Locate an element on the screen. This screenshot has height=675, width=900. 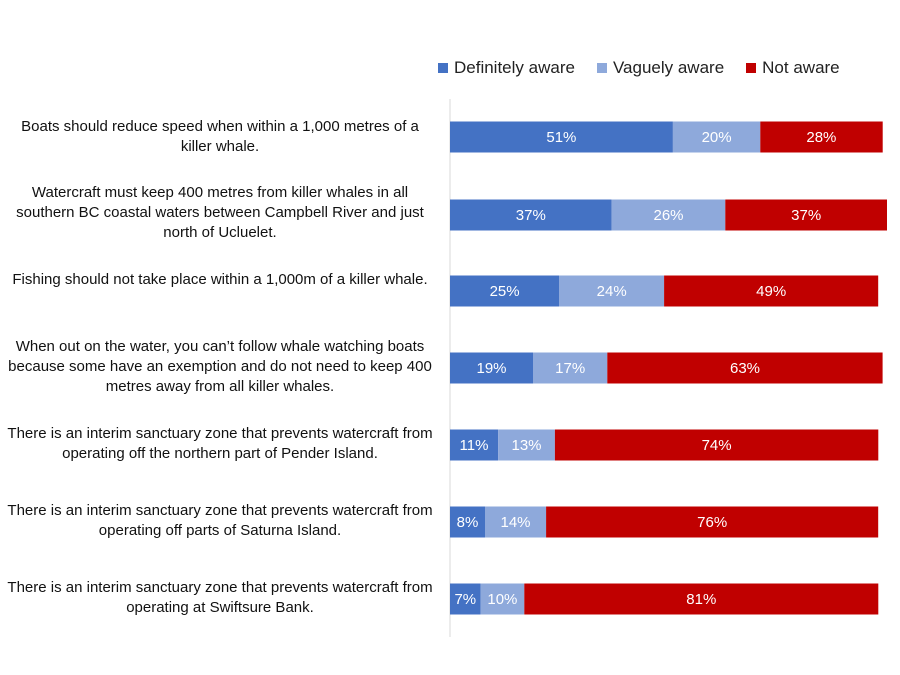
data-label: 25% is located at coordinates (505, 291).